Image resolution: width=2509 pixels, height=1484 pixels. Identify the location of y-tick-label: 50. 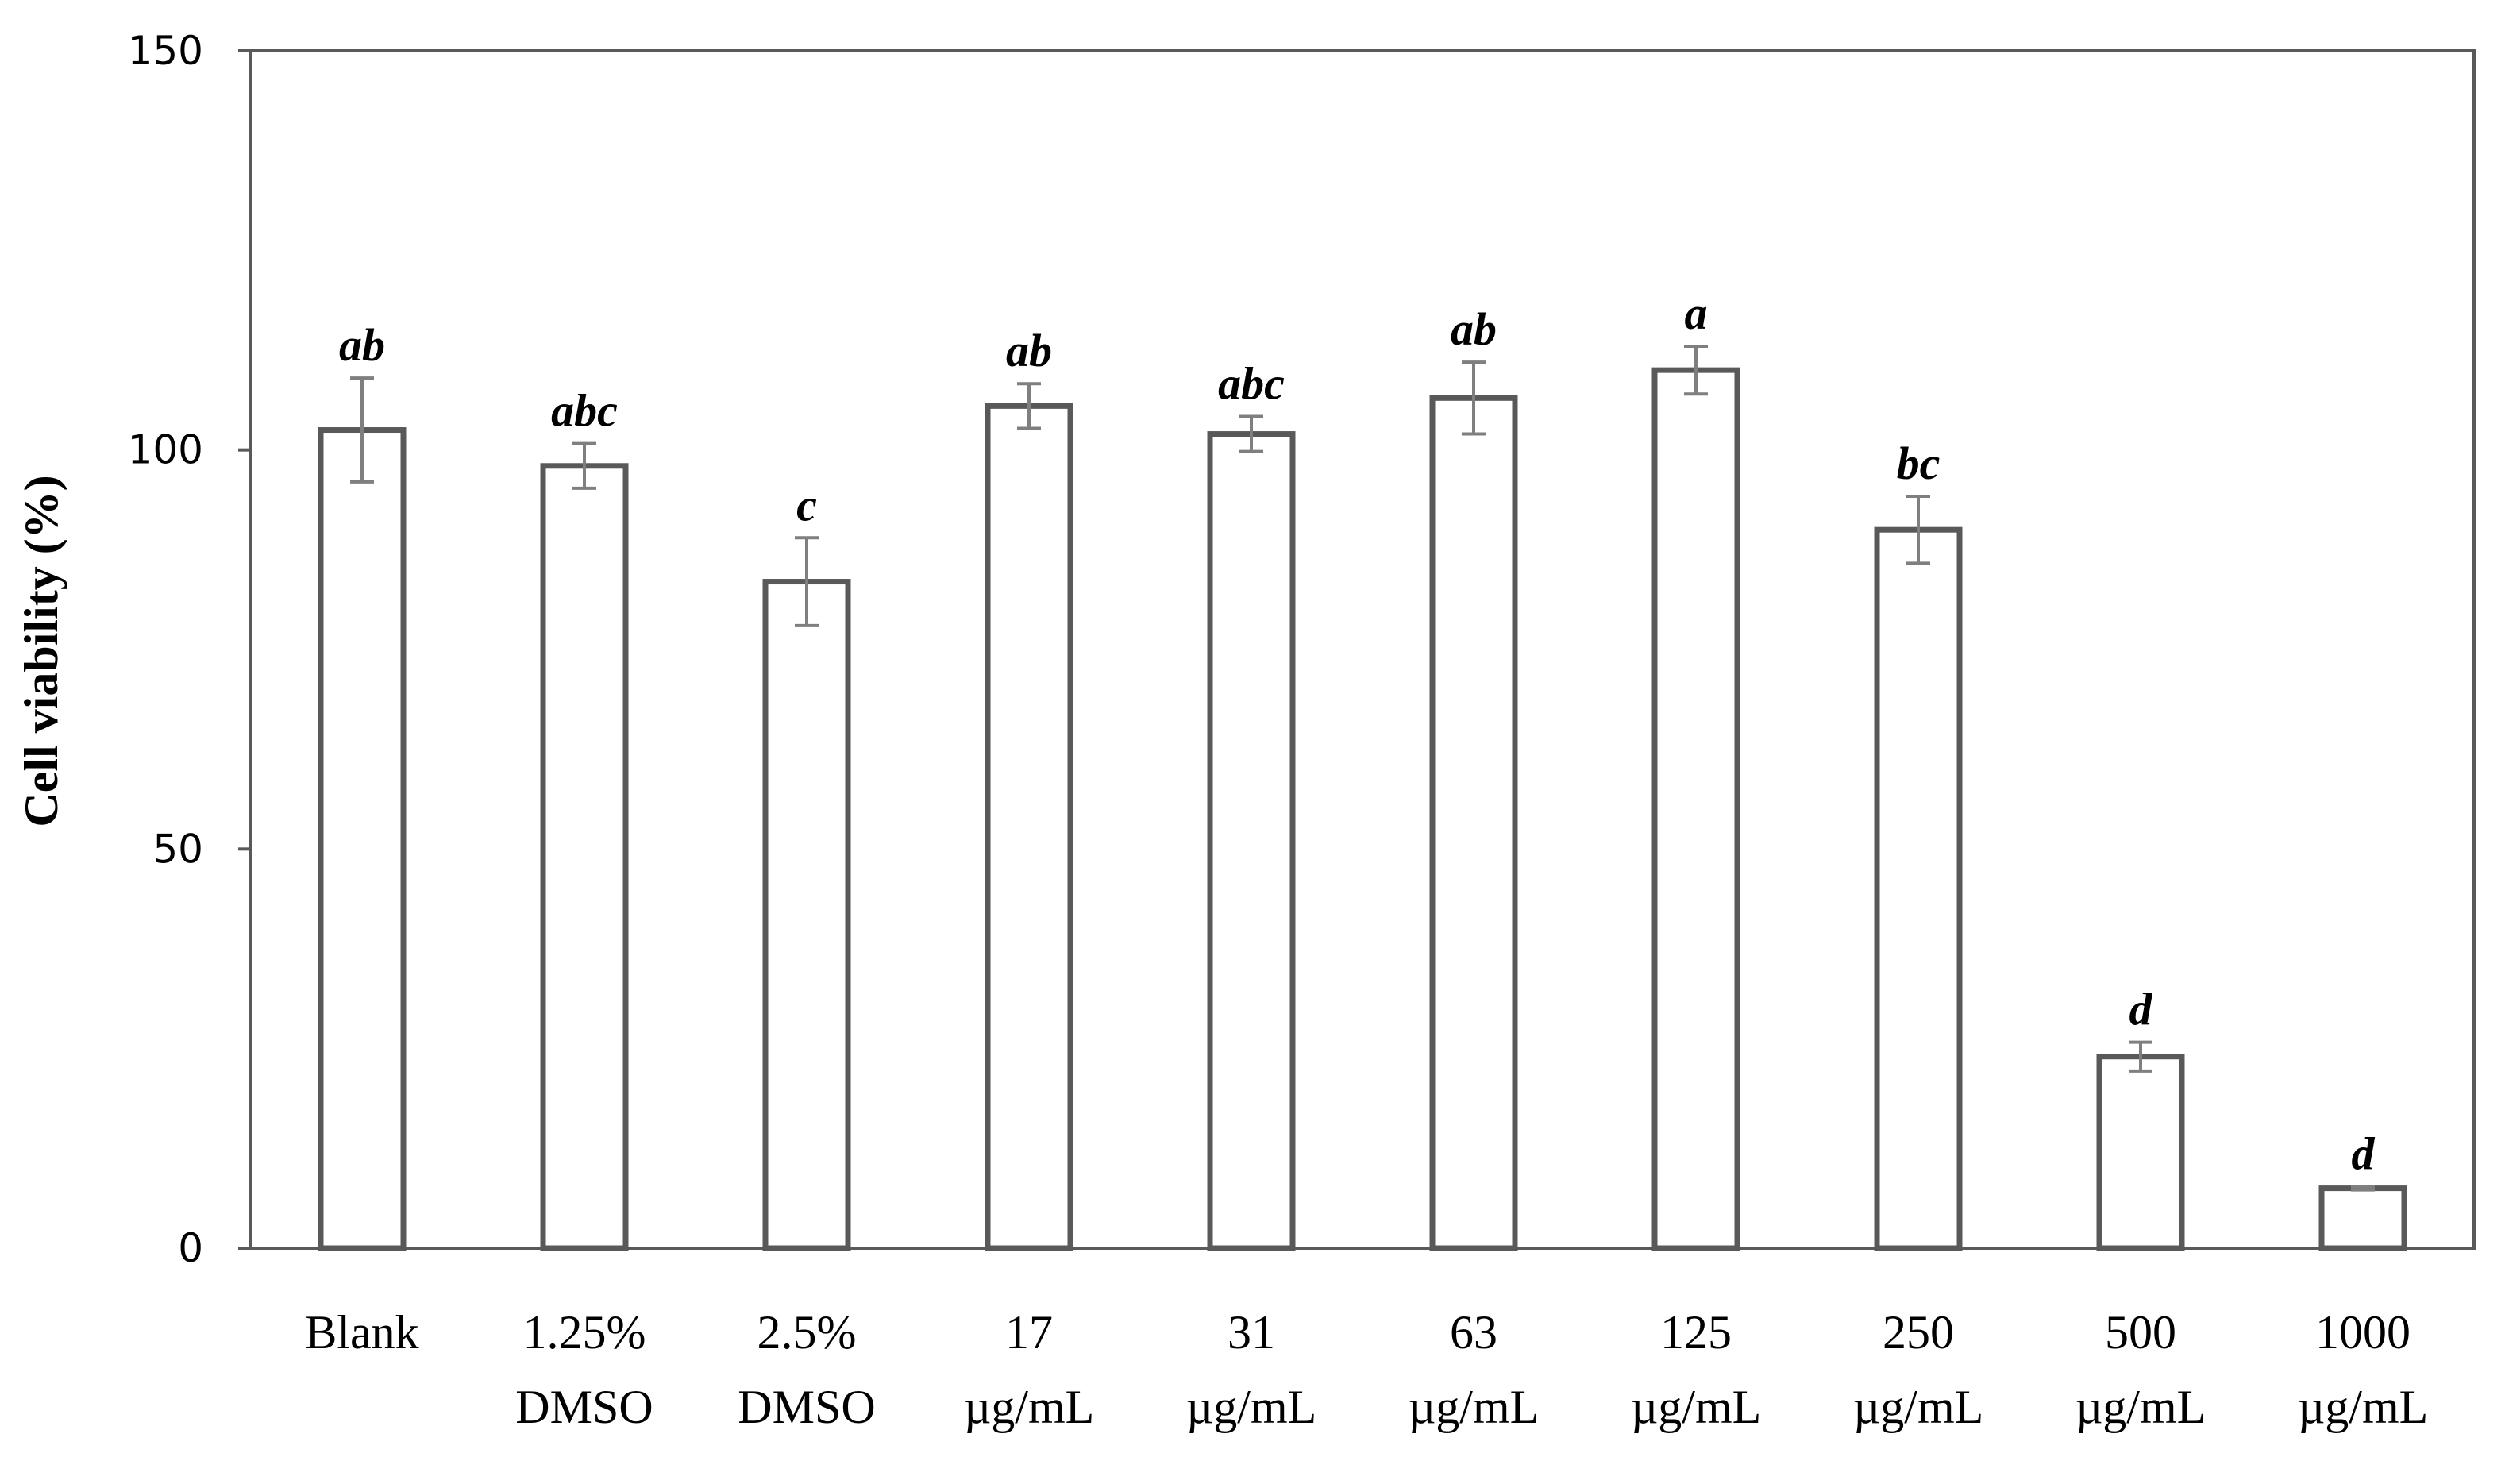
(177, 849).